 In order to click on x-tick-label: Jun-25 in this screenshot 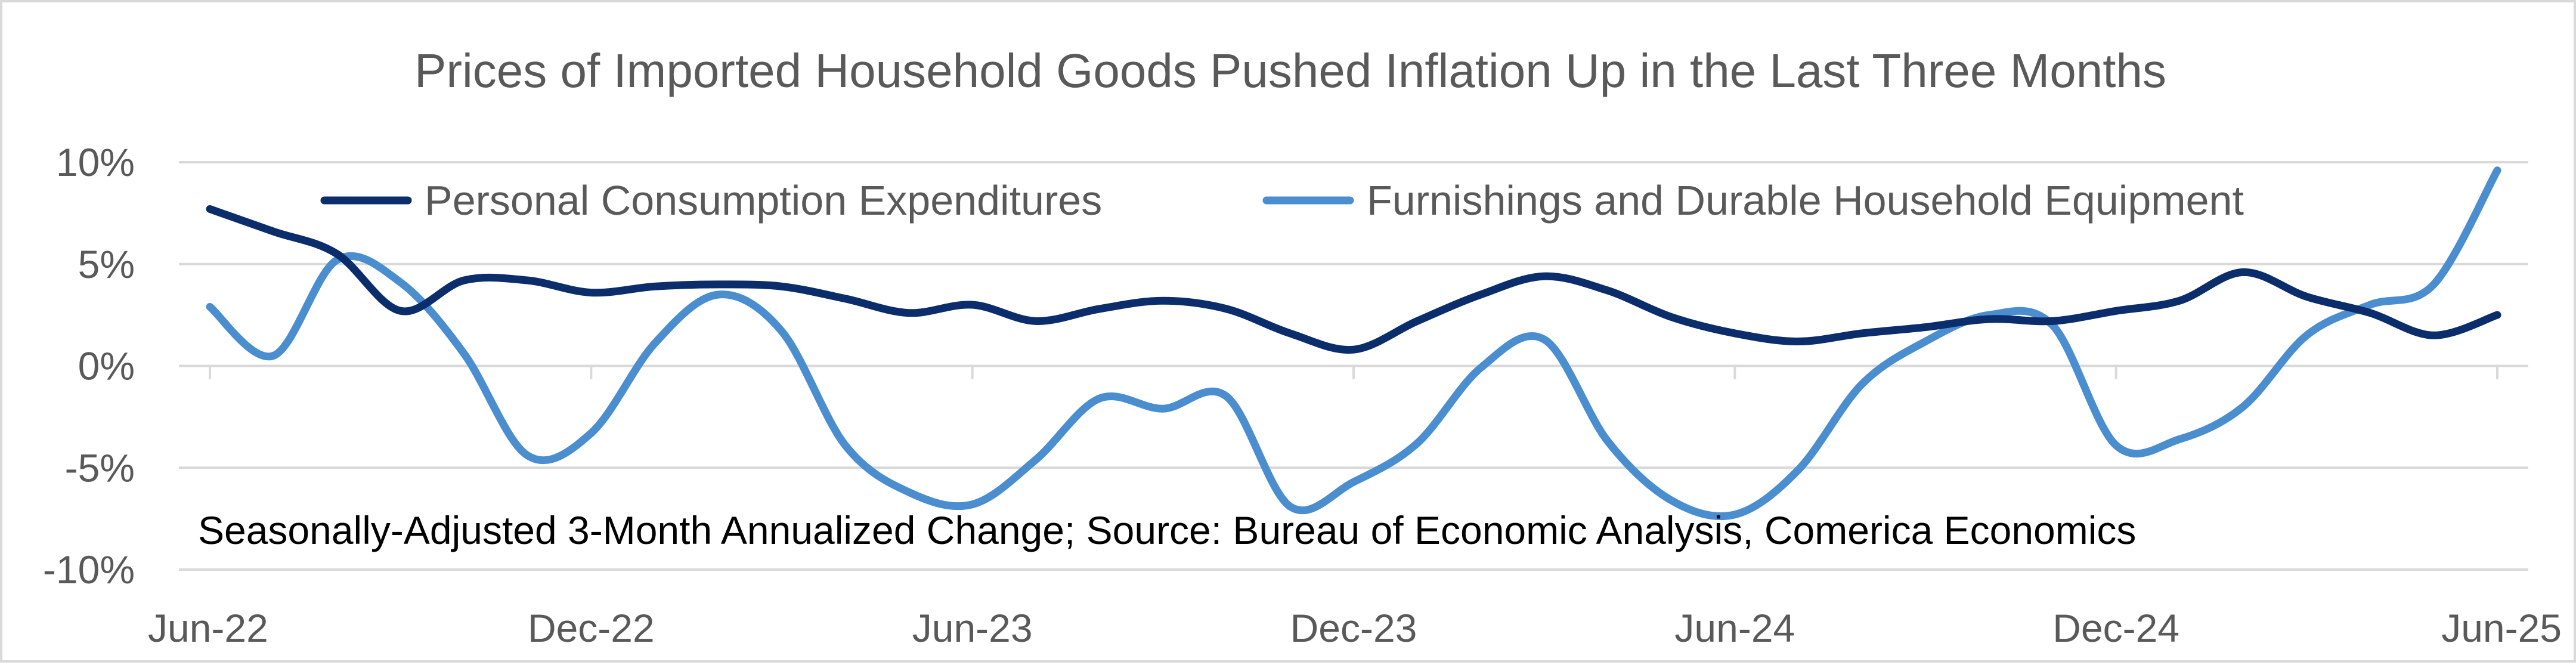, I will do `click(2501, 628)`.